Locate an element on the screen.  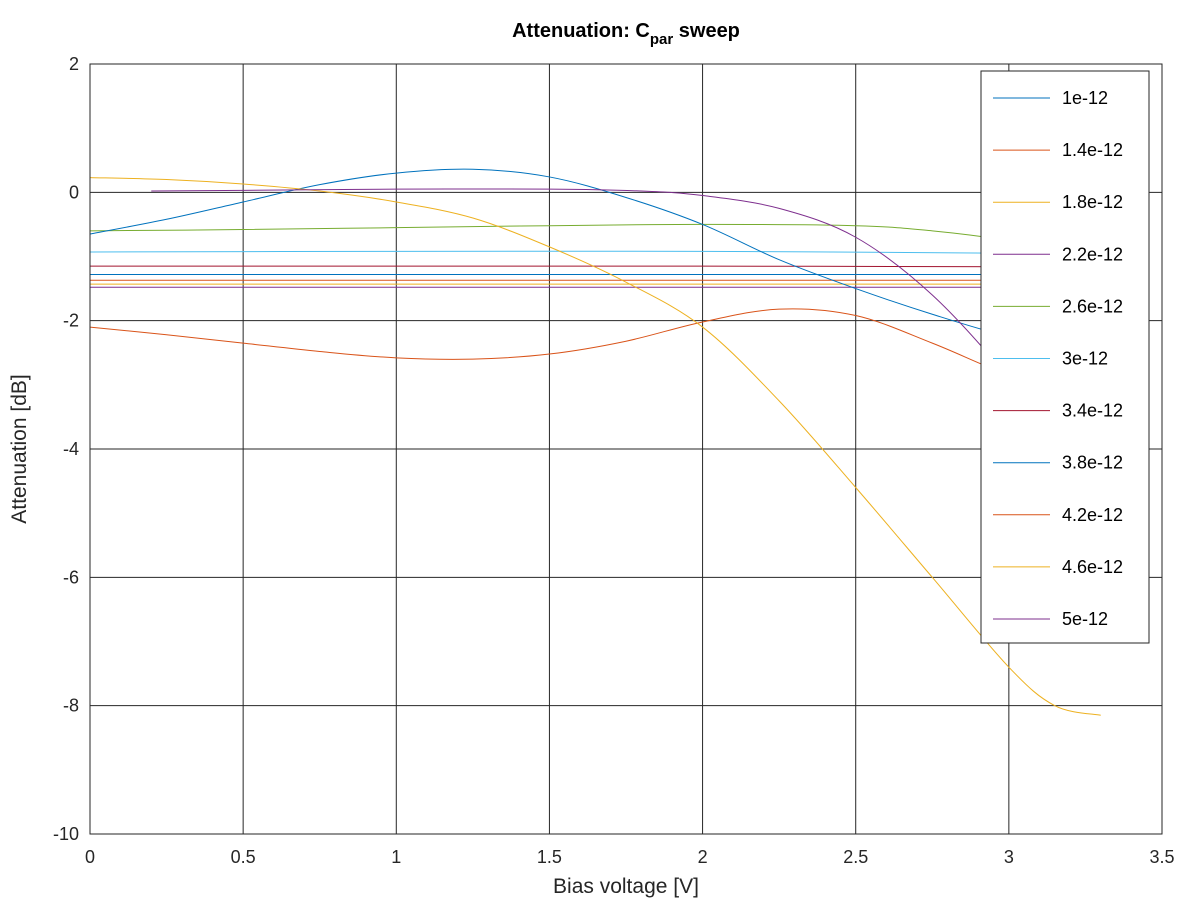
x-tick-label: 3 is located at coordinates (1009, 857).